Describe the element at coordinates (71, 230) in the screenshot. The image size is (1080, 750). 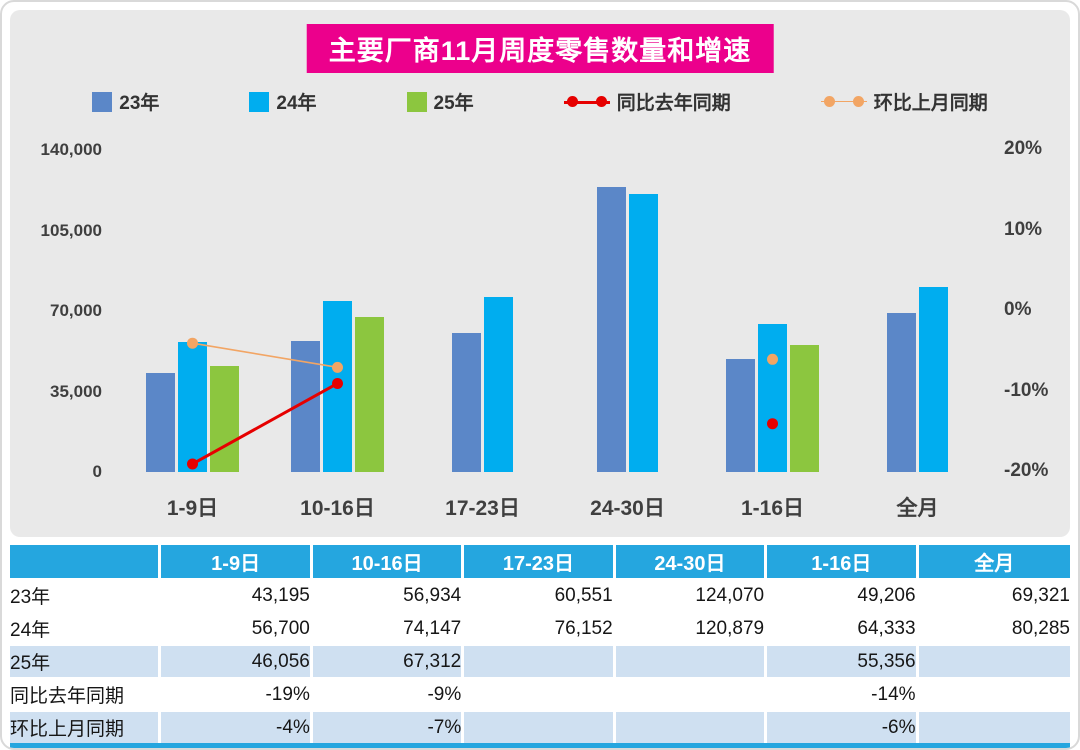
I see `left-axis-tick: 105,000` at that location.